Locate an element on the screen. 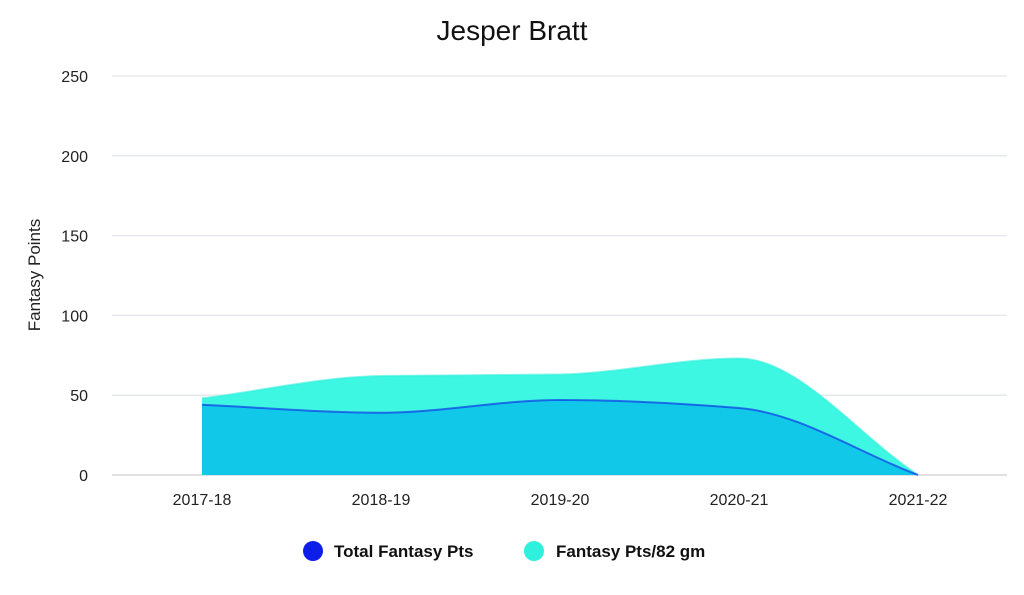 This screenshot has height=595, width=1024. x-tick-label: 2019-20 is located at coordinates (560, 500).